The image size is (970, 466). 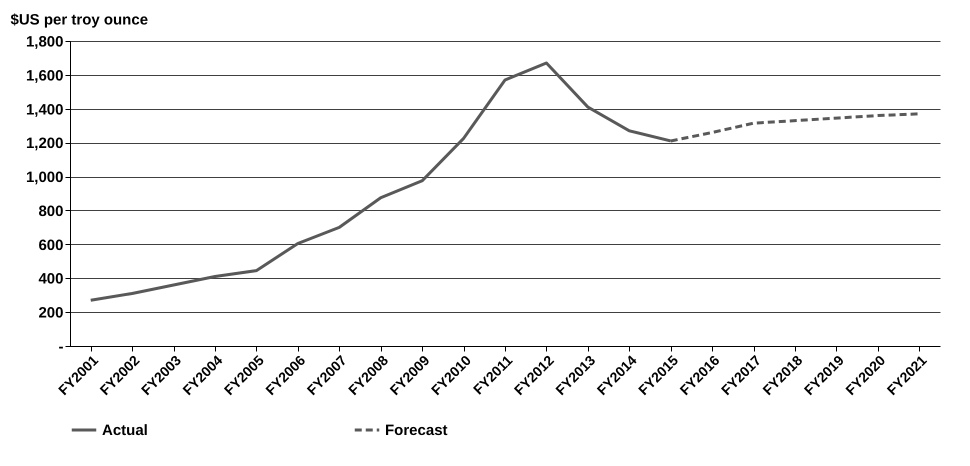 I want to click on y-tick-label: 600, so click(x=51, y=245).